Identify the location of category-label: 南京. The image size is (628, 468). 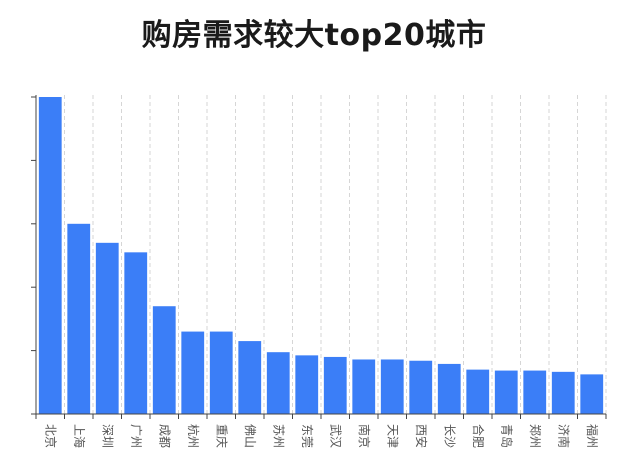
(364, 436).